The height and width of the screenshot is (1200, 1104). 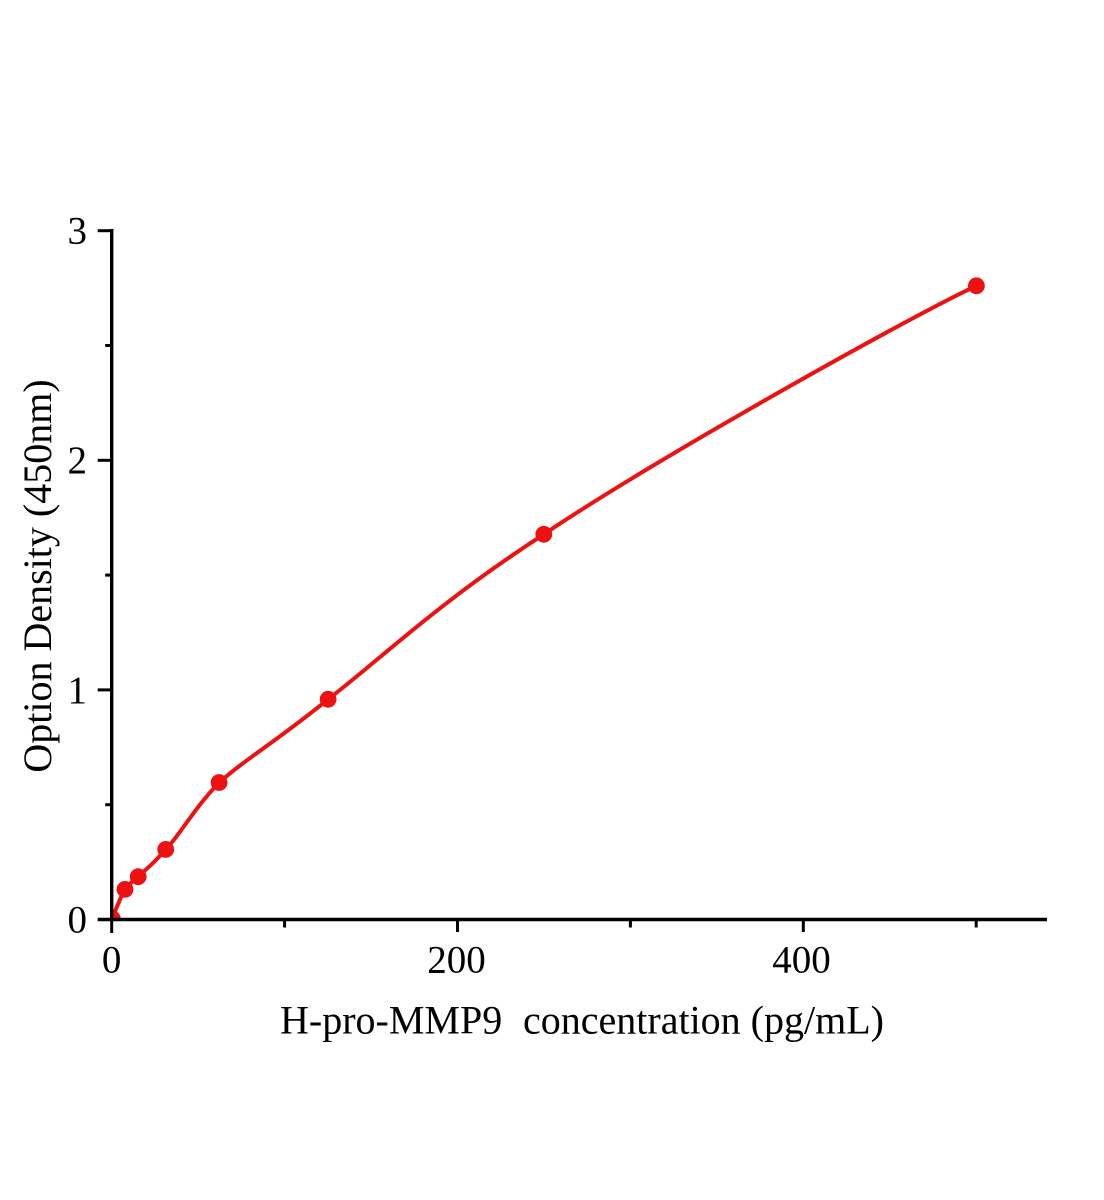 What do you see at coordinates (37, 575) in the screenshot?
I see `svg-text: Option Density (450nm)` at bounding box center [37, 575].